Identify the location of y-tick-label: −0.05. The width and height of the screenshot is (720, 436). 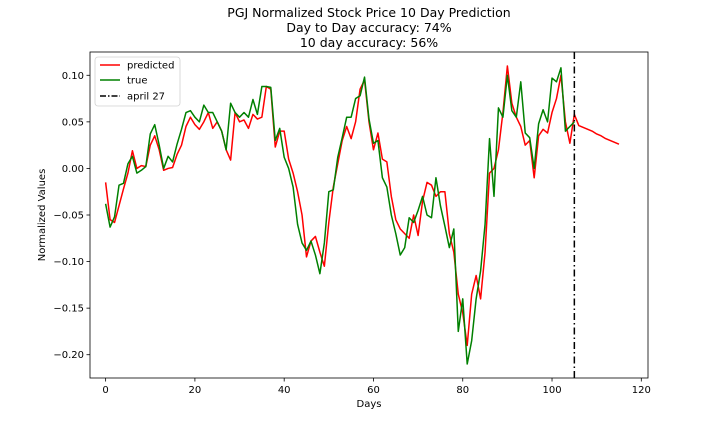
(68, 216).